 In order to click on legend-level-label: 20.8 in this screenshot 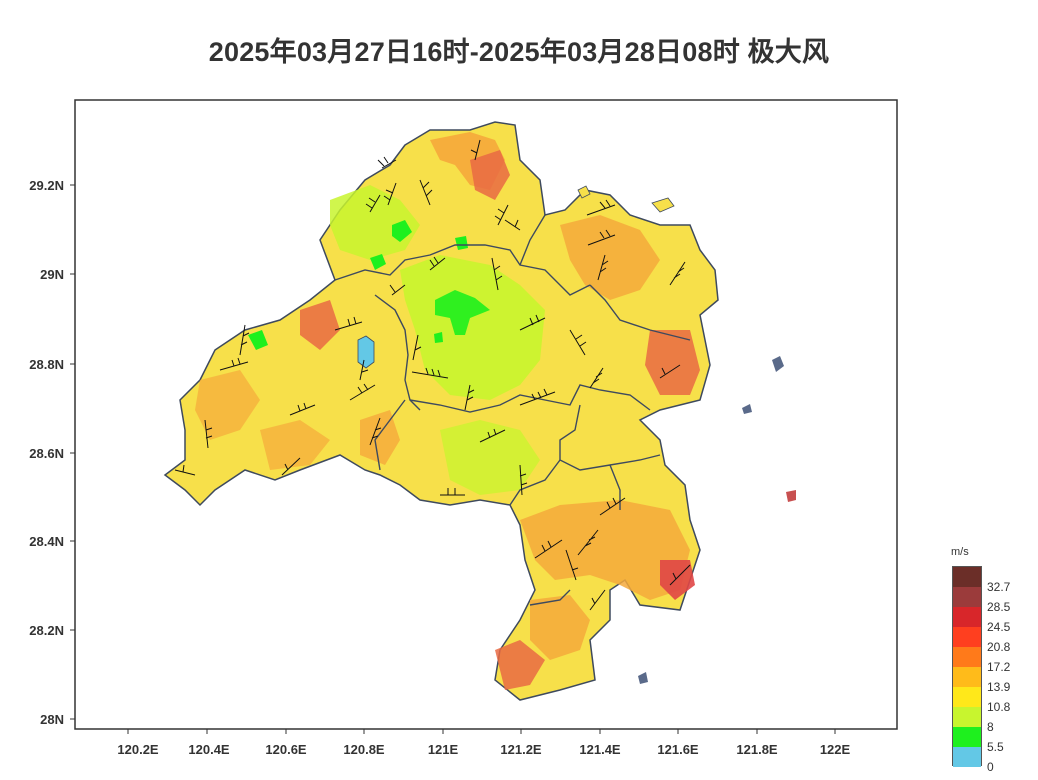, I will do `click(999, 647)`.